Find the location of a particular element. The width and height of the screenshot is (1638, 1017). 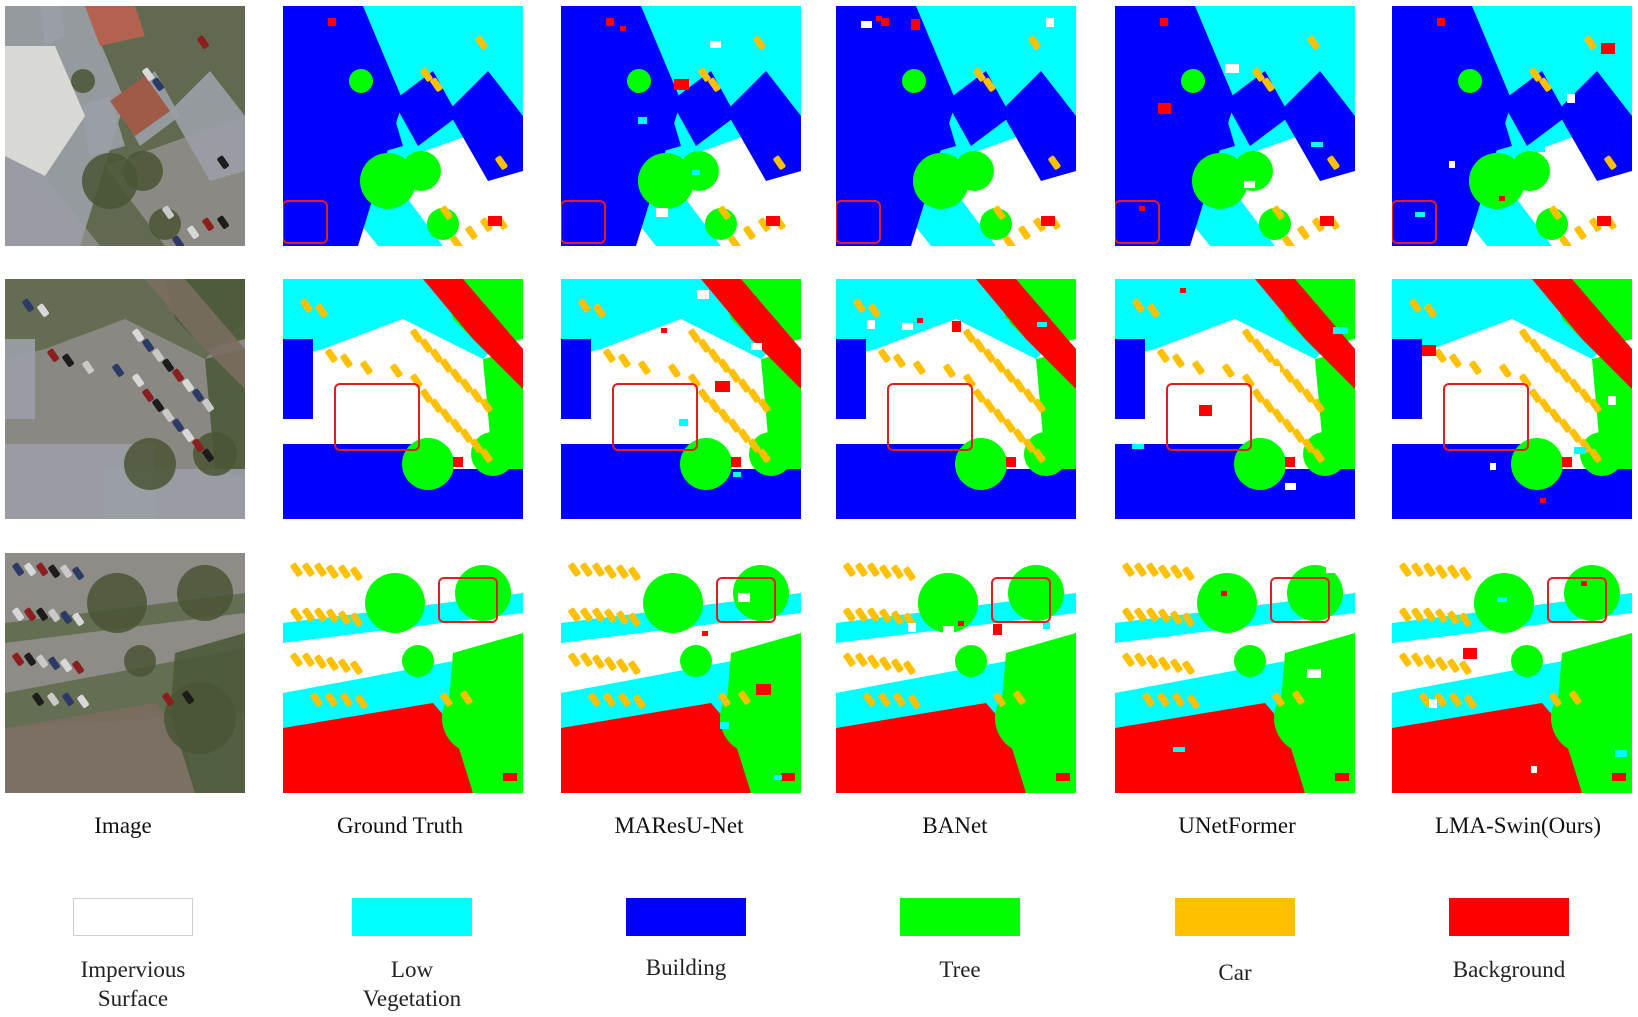

legend-line: Impervious is located at coordinates (133, 969).